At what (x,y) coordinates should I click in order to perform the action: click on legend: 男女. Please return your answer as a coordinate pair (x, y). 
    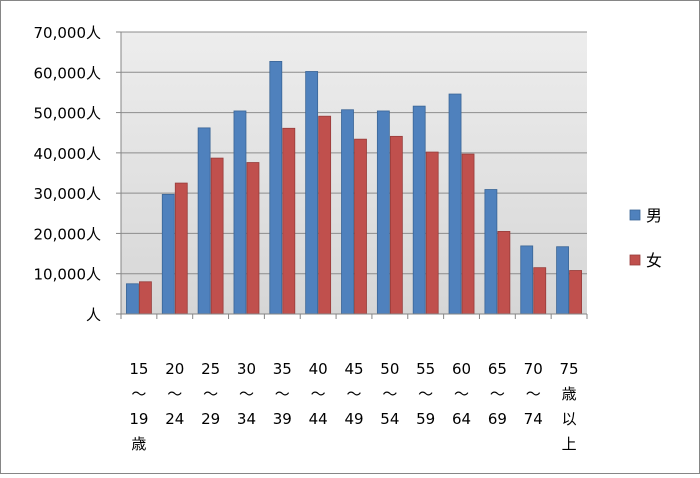
    Looking at the image, I should click on (645, 238).